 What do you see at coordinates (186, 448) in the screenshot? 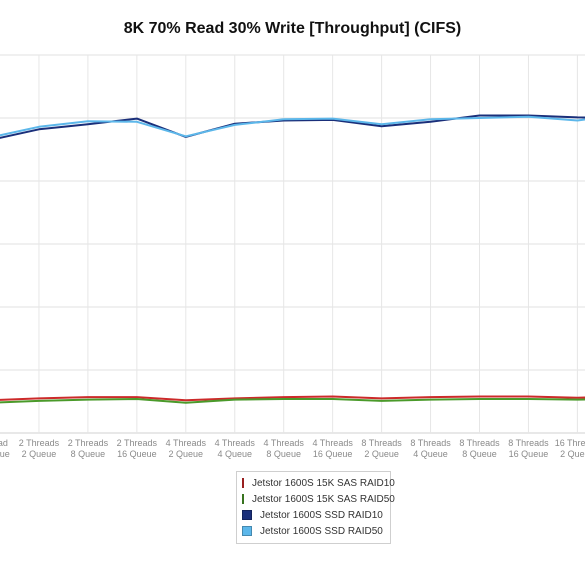
I see `x-tick-label: 4 Threads 2 Queue` at bounding box center [186, 448].